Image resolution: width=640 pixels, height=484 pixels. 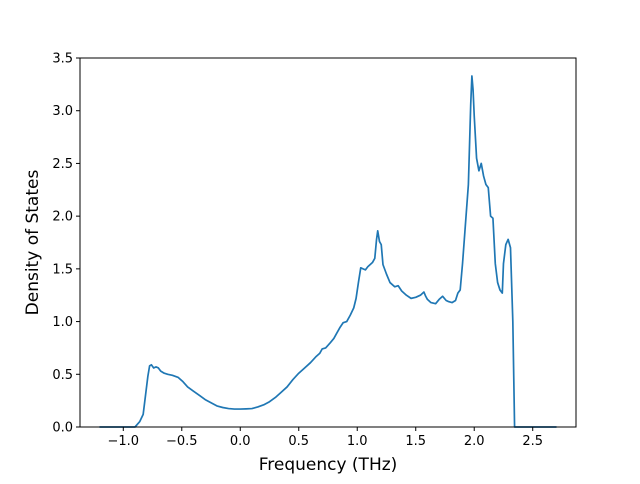 I want to click on y-tick-label: 3.5, so click(x=62, y=59).